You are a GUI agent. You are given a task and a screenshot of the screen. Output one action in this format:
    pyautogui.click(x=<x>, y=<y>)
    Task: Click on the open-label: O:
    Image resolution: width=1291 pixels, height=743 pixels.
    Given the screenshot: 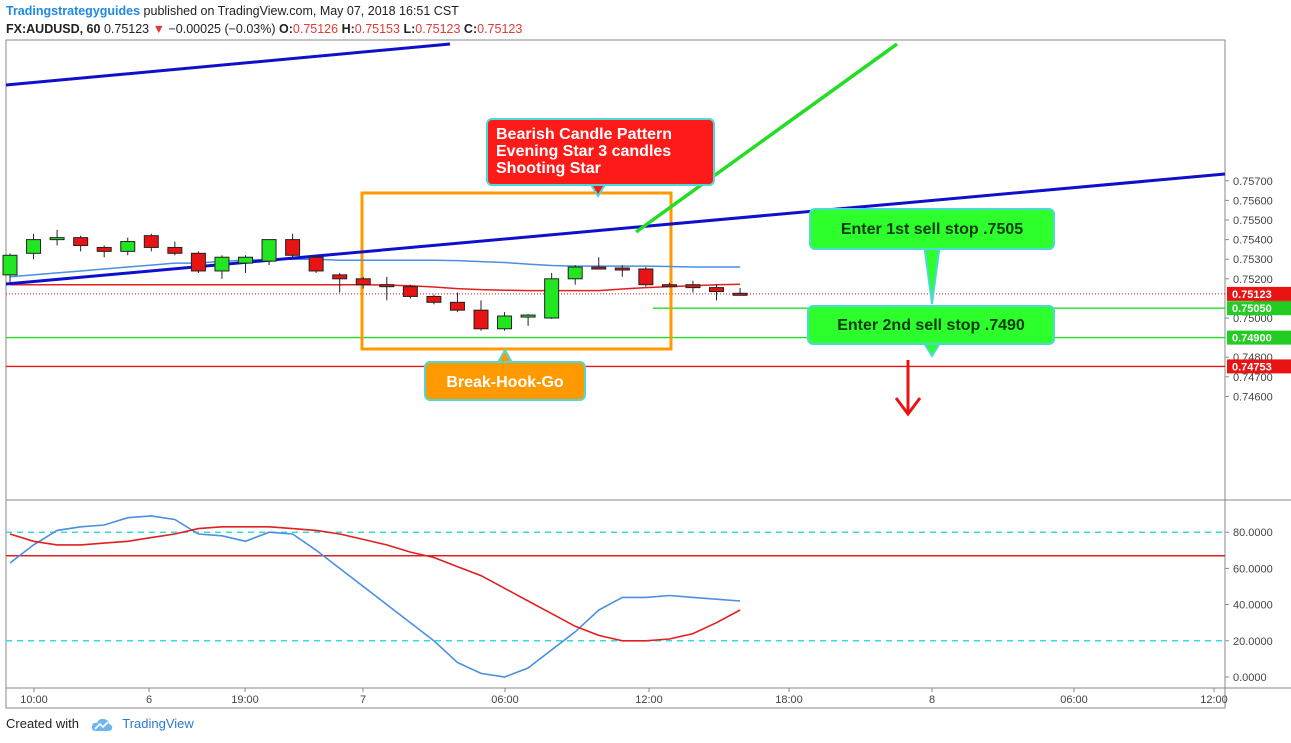 What is the action you would take?
    pyautogui.click(x=286, y=29)
    